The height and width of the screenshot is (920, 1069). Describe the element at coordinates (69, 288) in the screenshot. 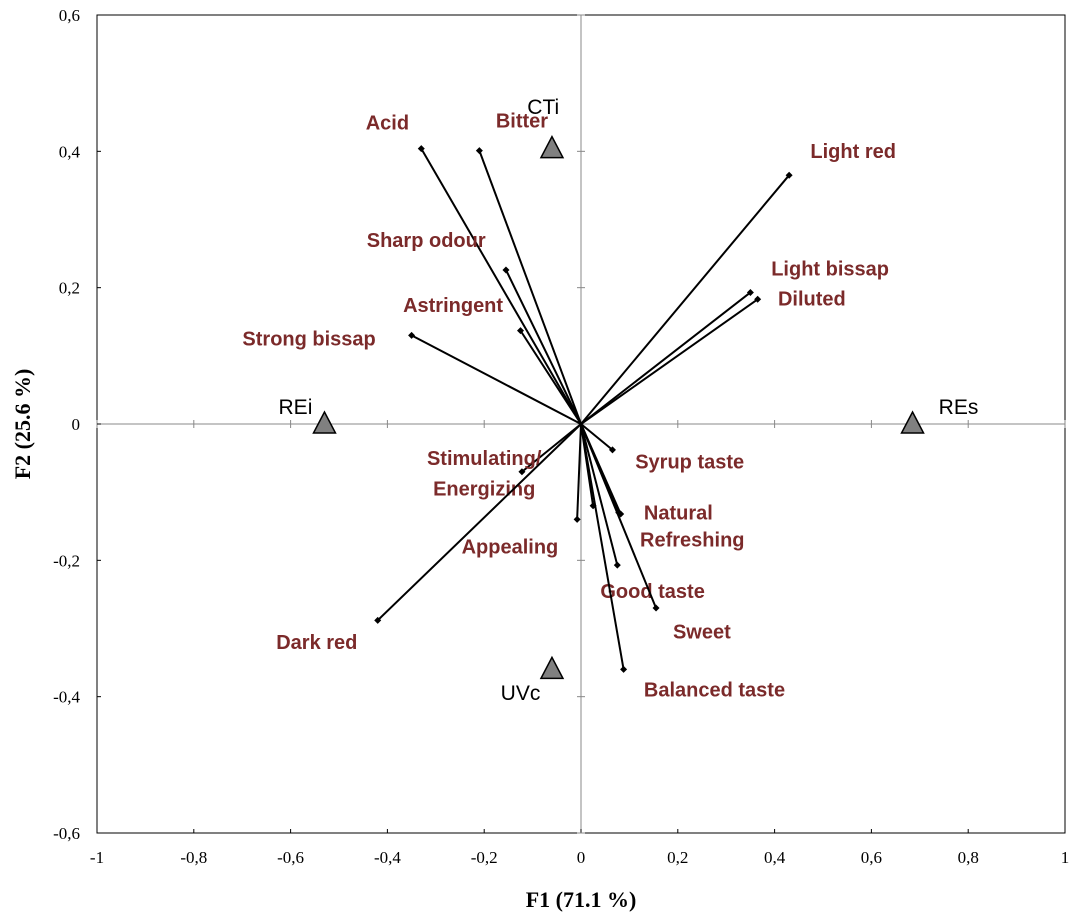

I see `y-tick-label: 0,2` at that location.